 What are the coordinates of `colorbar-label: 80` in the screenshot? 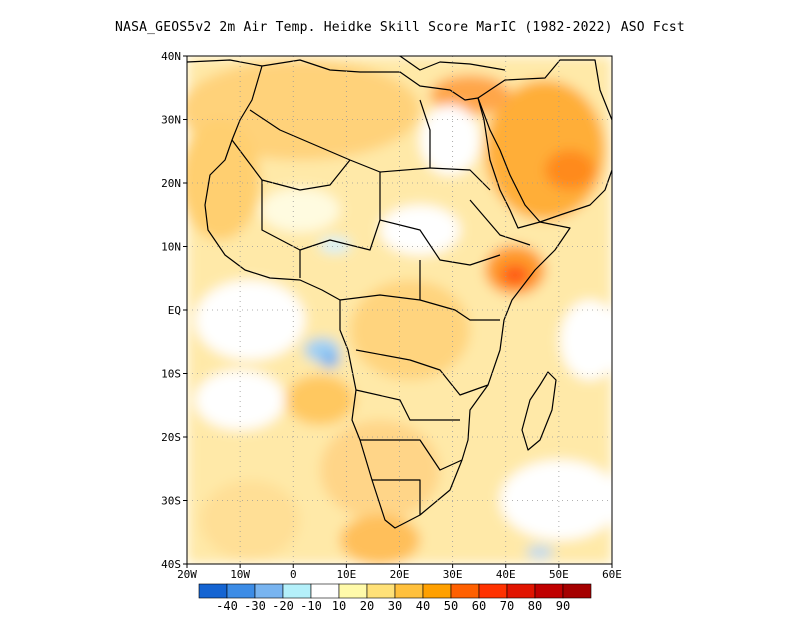 It's located at (535, 606).